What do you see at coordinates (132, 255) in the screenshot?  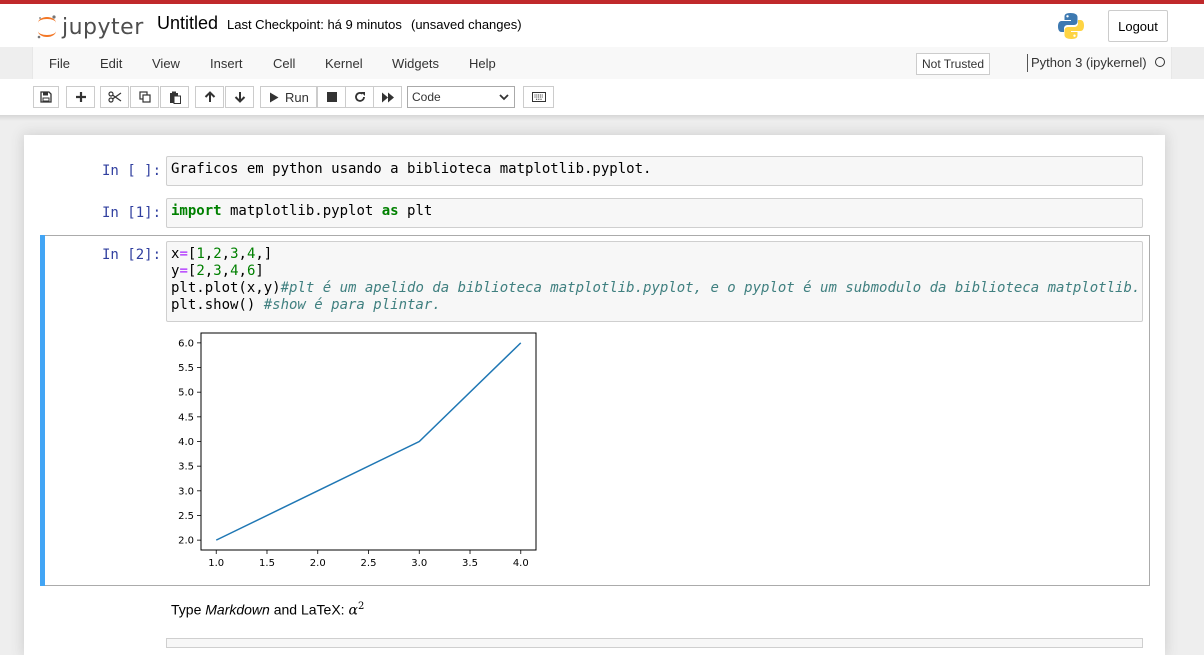 I see `cell-prompt: In [2]:` at bounding box center [132, 255].